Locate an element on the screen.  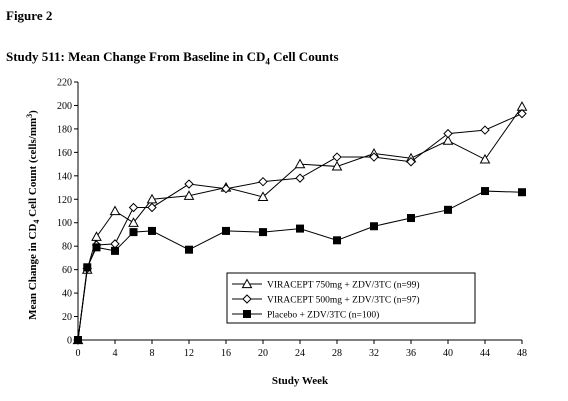
x-tick-label: 12 is located at coordinates (189, 353).